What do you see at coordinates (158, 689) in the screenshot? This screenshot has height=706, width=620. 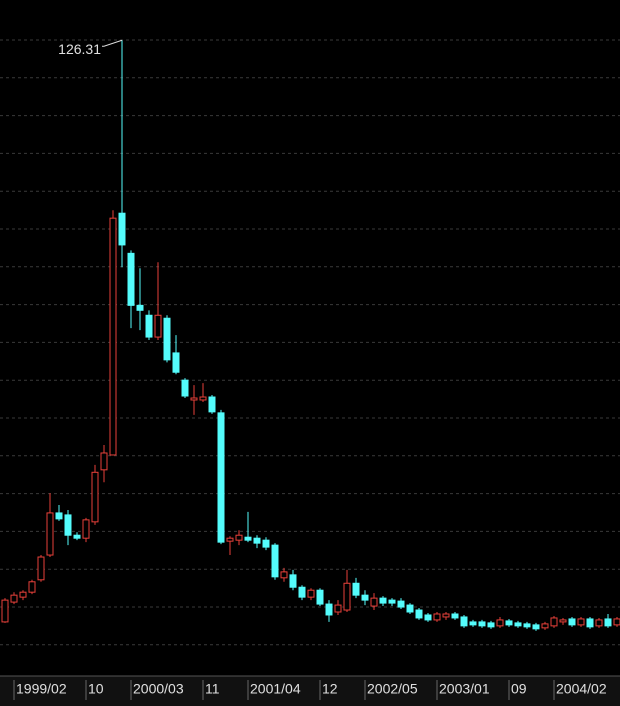 I see `x-tick-label: 2000/03` at bounding box center [158, 689].